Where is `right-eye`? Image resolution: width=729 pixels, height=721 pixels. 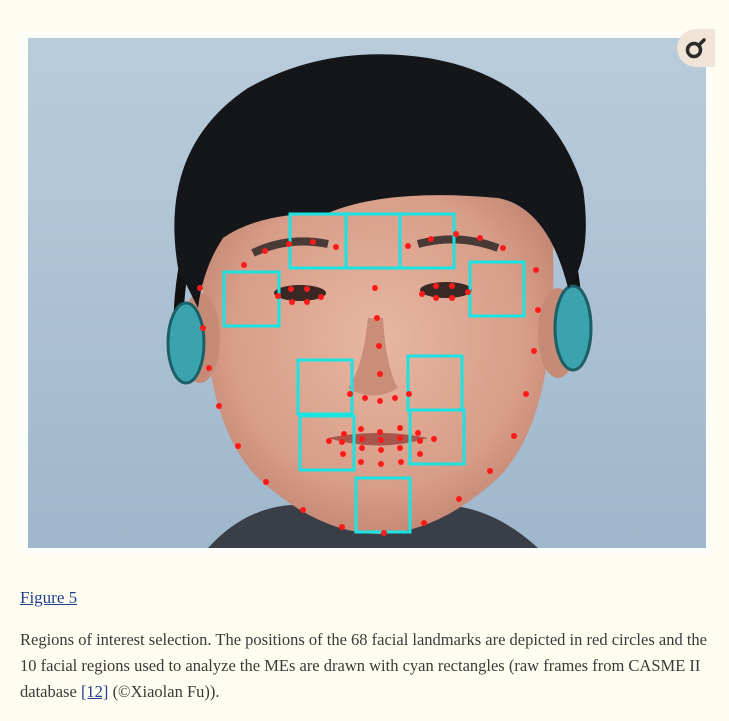 right-eye is located at coordinates (446, 290).